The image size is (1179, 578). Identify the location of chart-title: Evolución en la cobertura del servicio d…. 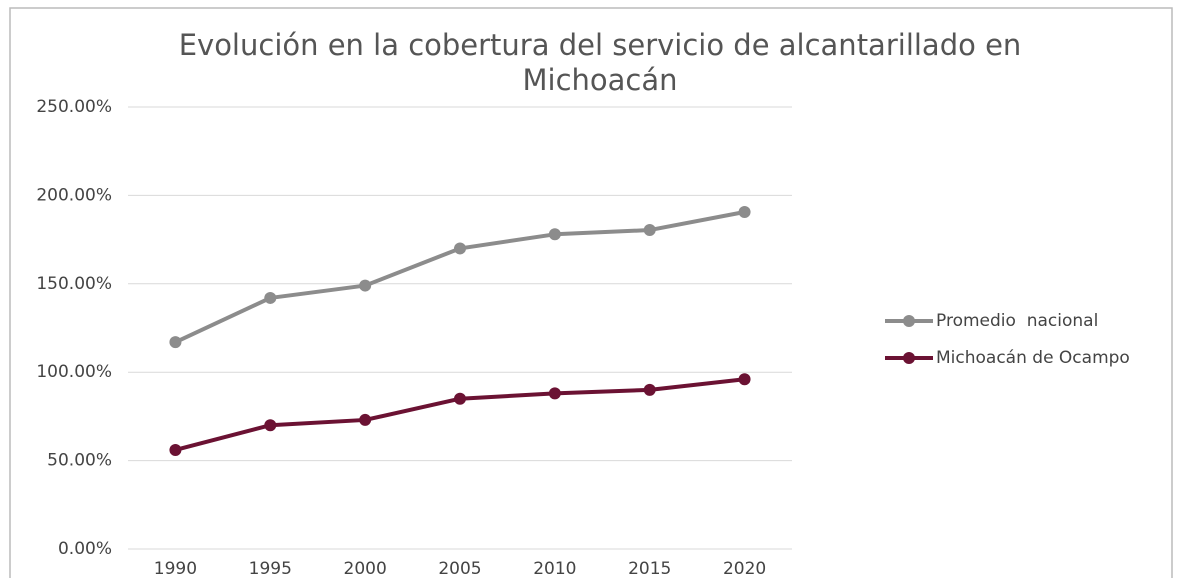
(600, 62).